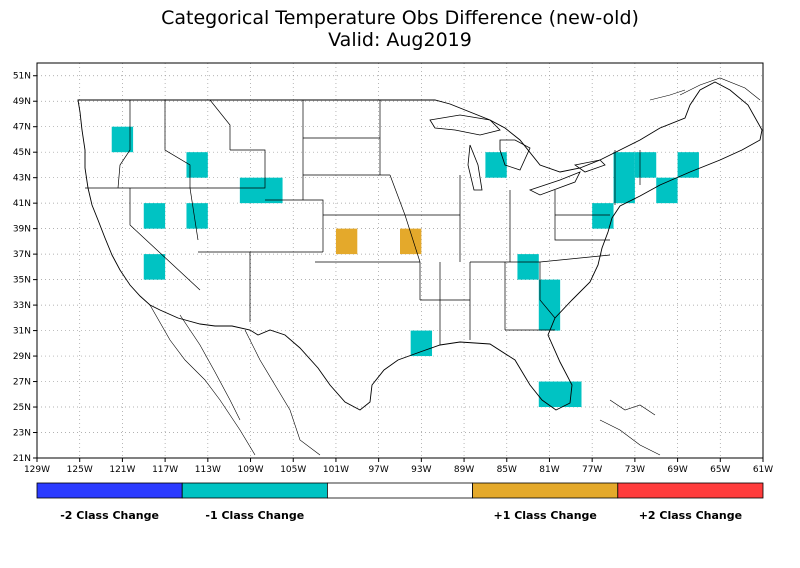 Image resolution: width=800 pixels, height=568 pixels. Describe the element at coordinates (208, 470) in the screenshot. I see `lon-tick-label: 113W` at that location.